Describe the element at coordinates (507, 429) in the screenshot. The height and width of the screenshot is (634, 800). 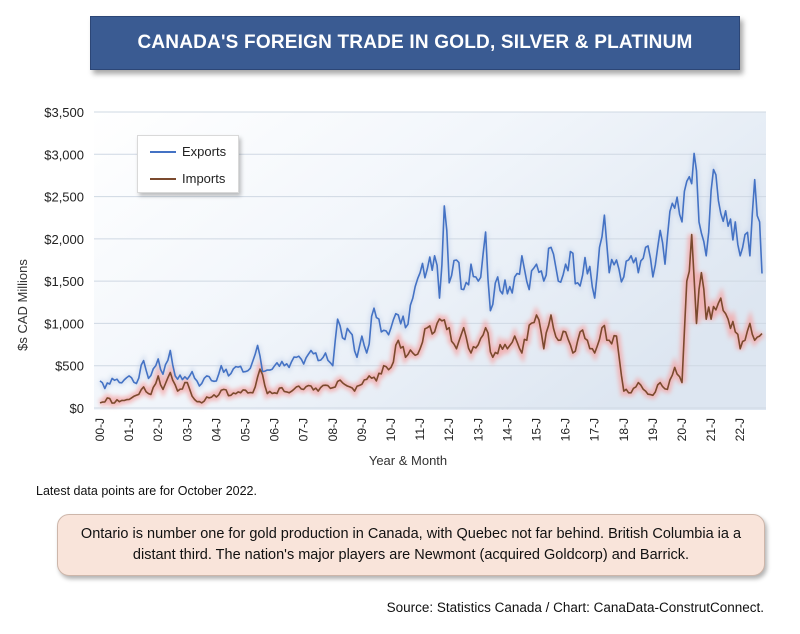
I see `x-tick-label: 14-J` at that location.